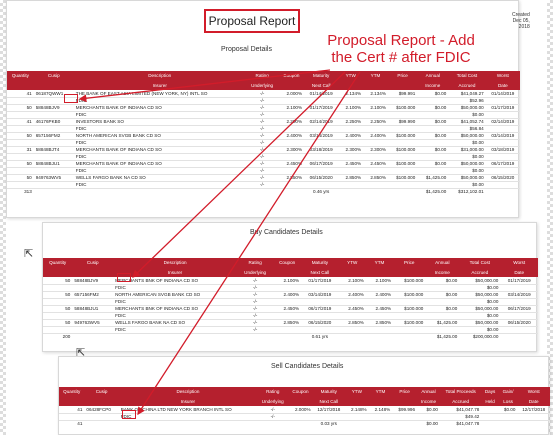 This screenshot has height=435, width=553. I want to click on cell-ytw: 2.134%, so click(351, 94).